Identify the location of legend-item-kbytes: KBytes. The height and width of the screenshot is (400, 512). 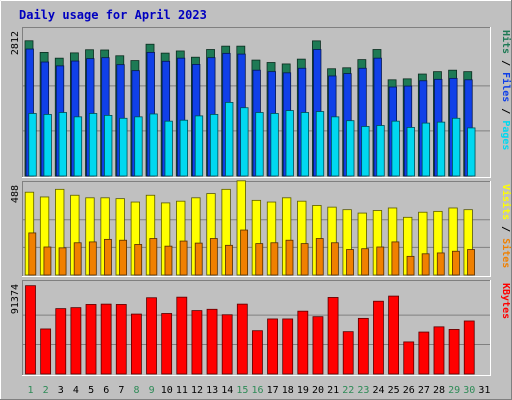
(505, 301).